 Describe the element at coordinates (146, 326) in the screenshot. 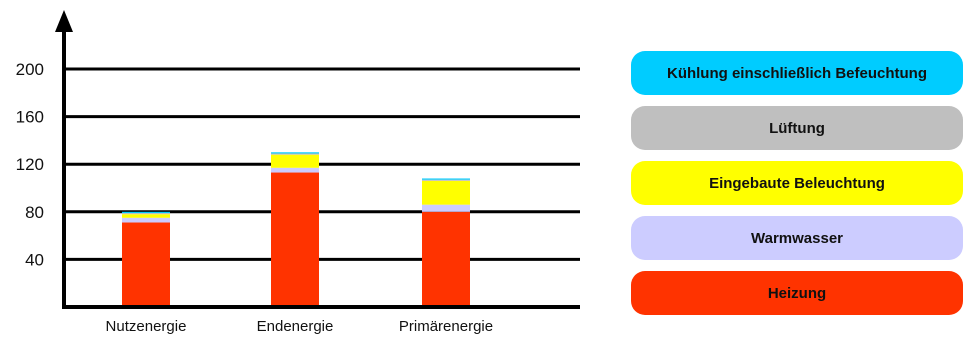

I see `x-category-label-0: Nutzenergie` at that location.